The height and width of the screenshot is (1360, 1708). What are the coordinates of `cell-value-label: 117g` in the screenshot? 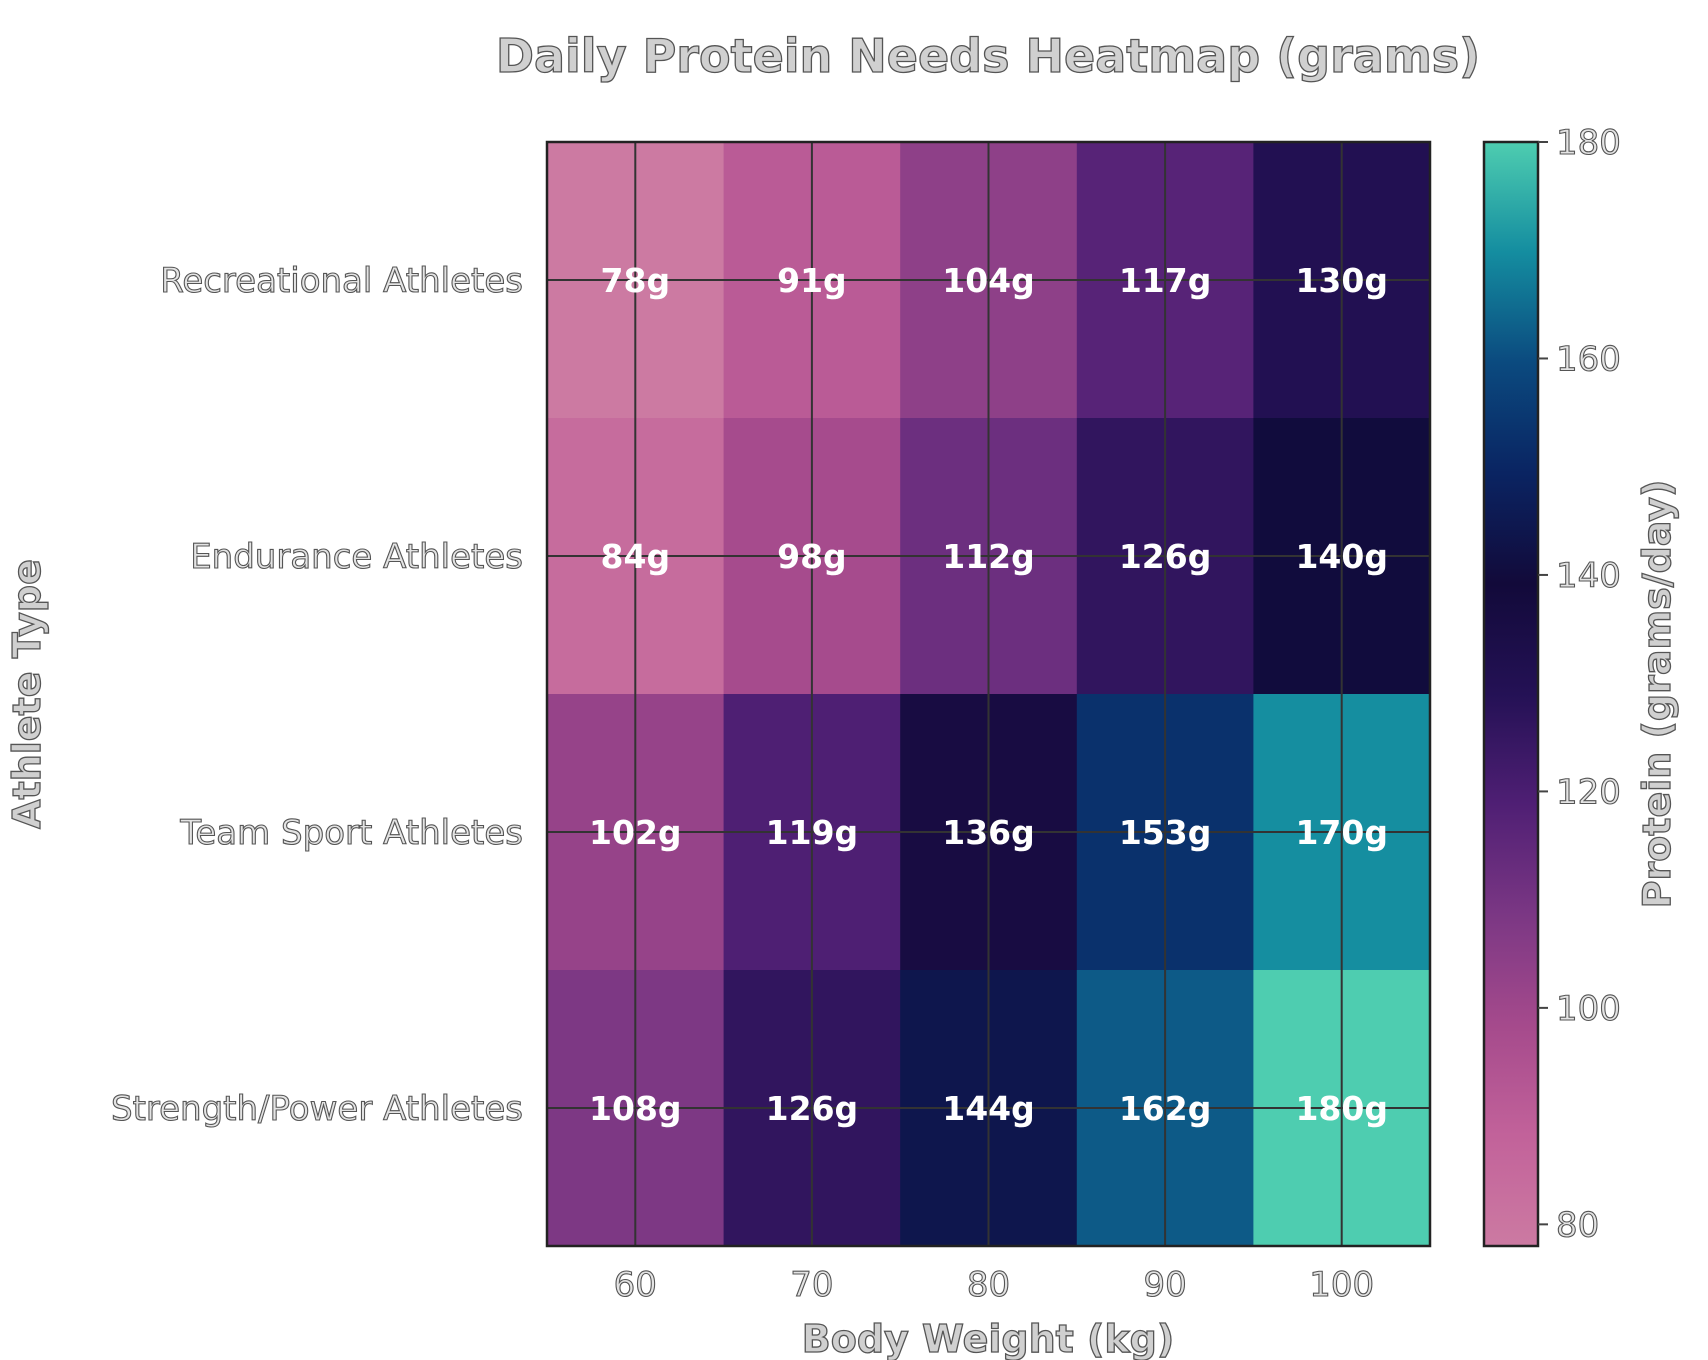 It's located at (1165, 280).